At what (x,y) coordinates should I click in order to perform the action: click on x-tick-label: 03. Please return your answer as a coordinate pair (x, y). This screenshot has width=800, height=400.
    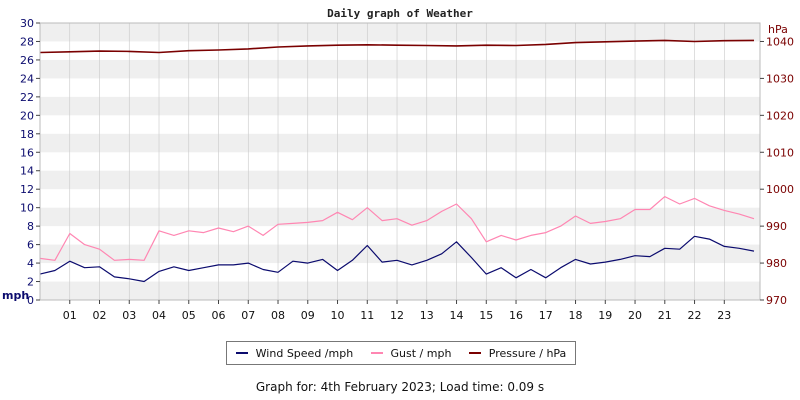
    Looking at the image, I should click on (129, 315).